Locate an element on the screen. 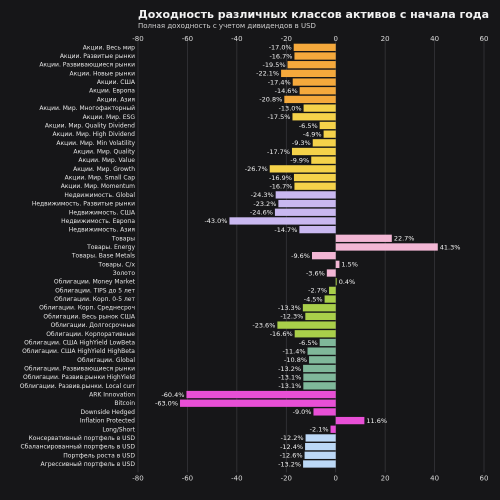  category-label: Акции. Весь мир is located at coordinates (109, 47).